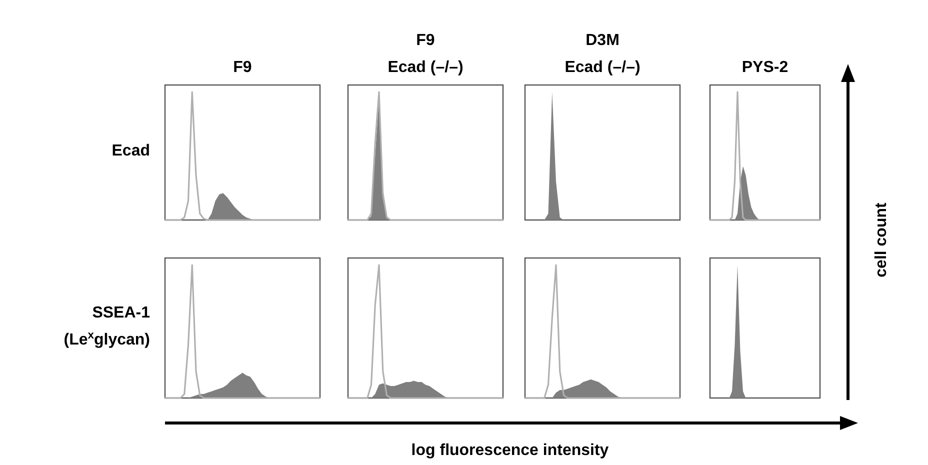 This screenshot has height=465, width=928. Describe the element at coordinates (881, 240) in the screenshot. I see `text: cell count` at that location.